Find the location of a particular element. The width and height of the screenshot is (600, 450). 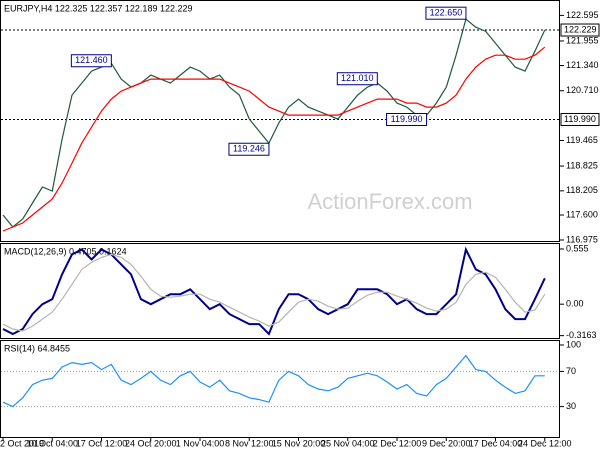

annotation-label: 121.460 is located at coordinates (91, 60).